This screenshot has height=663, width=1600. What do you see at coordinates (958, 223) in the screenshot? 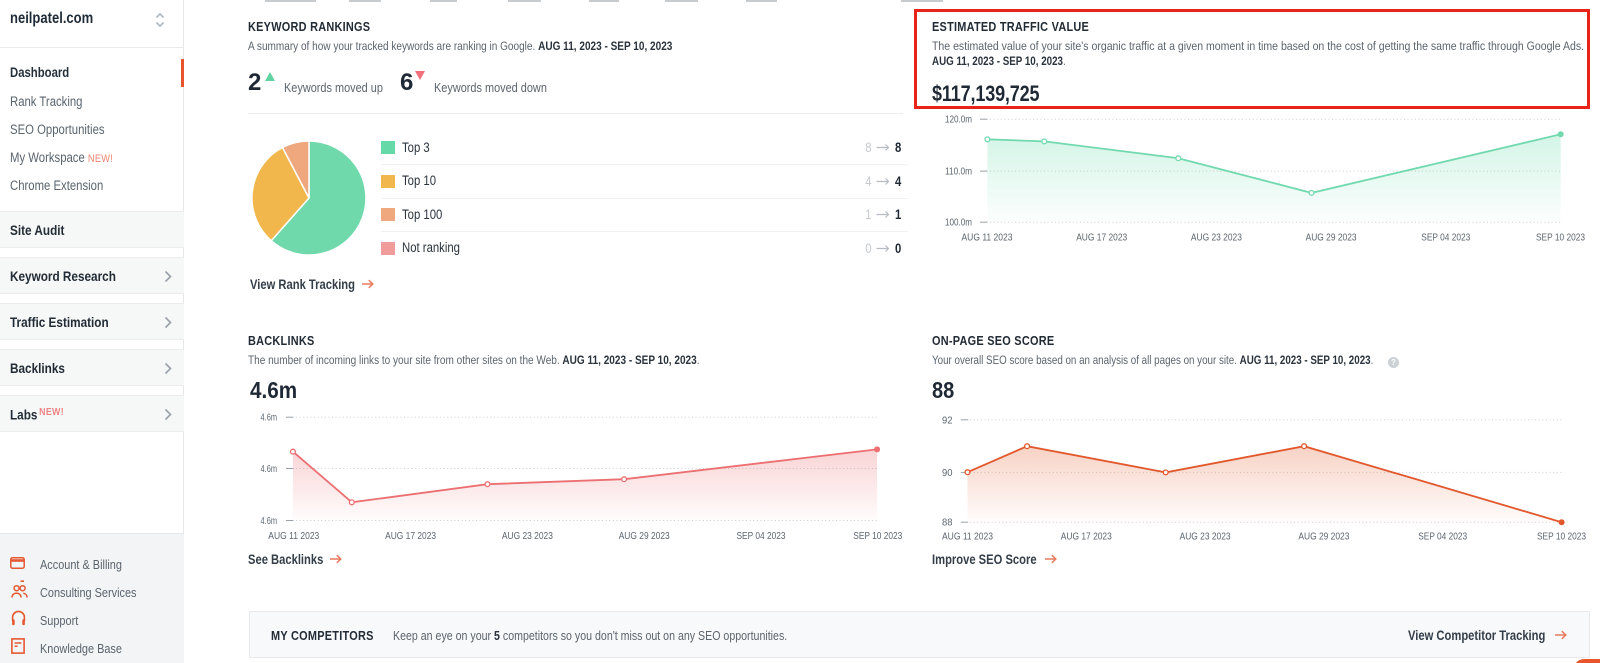
I see `svg-text: 100.0m` at bounding box center [958, 223].